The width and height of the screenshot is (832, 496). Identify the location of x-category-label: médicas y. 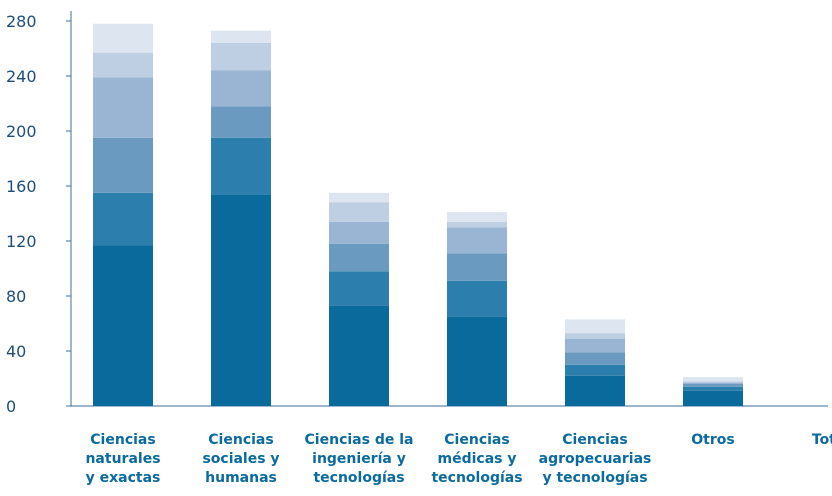
(477, 459).